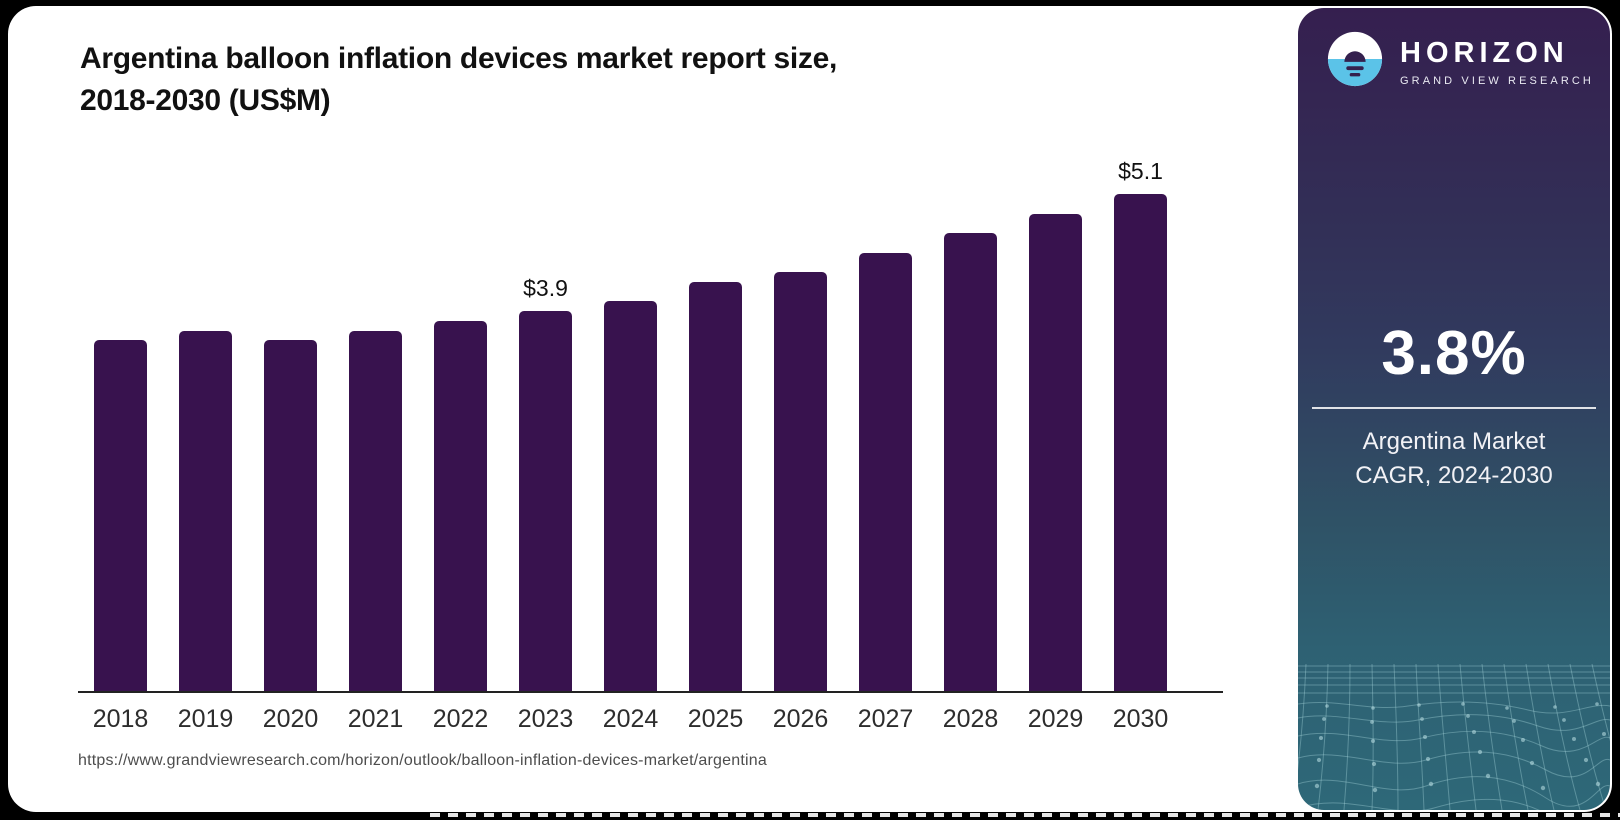 The width and height of the screenshot is (1620, 820). What do you see at coordinates (1454, 736) in the screenshot?
I see `wireframe-mesh-decoration` at bounding box center [1454, 736].